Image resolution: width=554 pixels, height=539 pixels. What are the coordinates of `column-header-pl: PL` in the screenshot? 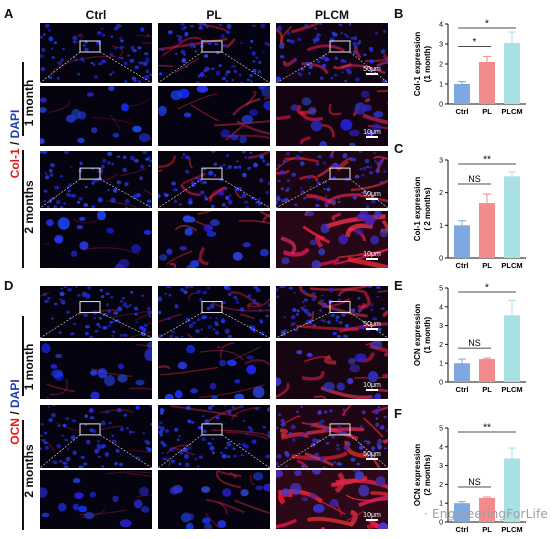 It's located at (214, 15).